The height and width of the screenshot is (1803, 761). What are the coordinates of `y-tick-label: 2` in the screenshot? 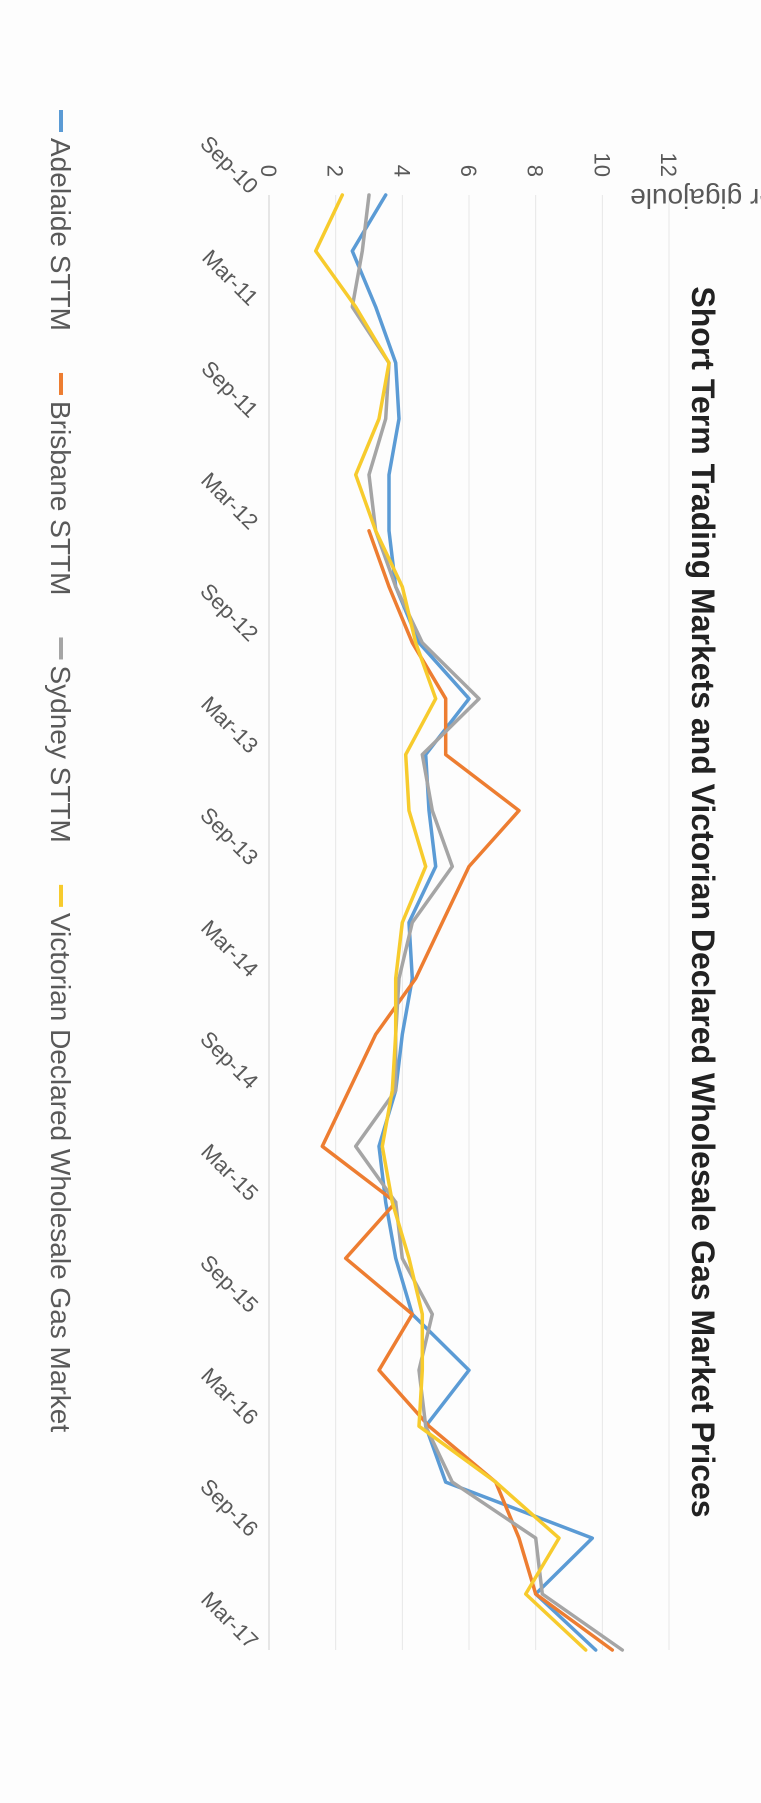 It's located at (335, 171).